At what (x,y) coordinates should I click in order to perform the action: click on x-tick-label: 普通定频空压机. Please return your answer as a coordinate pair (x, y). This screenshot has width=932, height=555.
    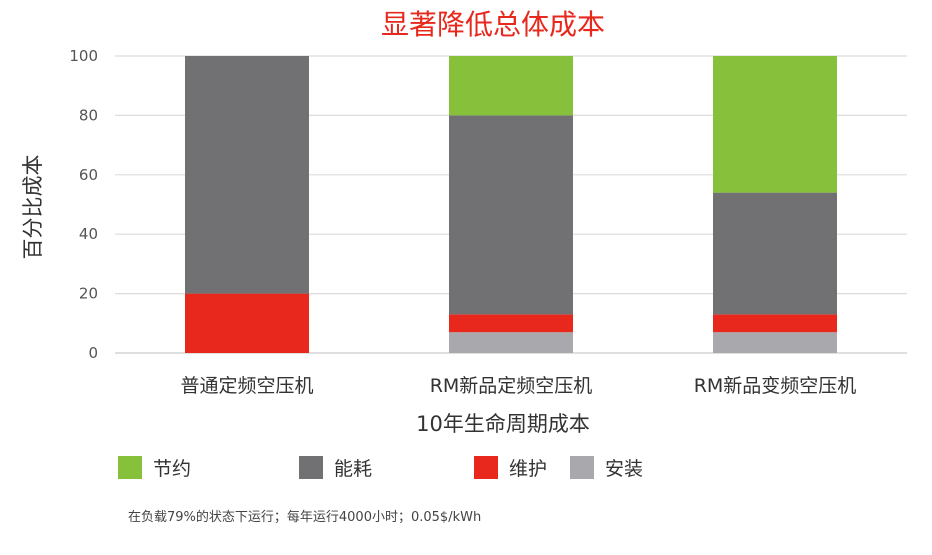
    Looking at the image, I should click on (246, 386).